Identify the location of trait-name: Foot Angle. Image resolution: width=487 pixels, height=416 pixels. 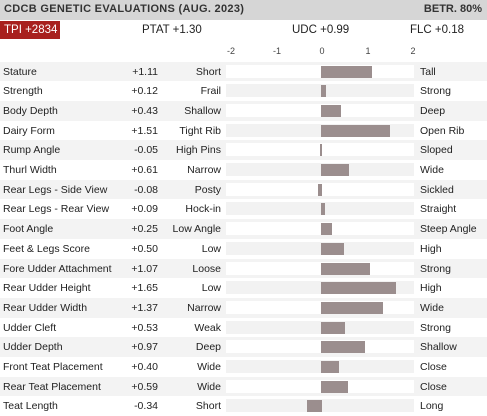
(28, 229).